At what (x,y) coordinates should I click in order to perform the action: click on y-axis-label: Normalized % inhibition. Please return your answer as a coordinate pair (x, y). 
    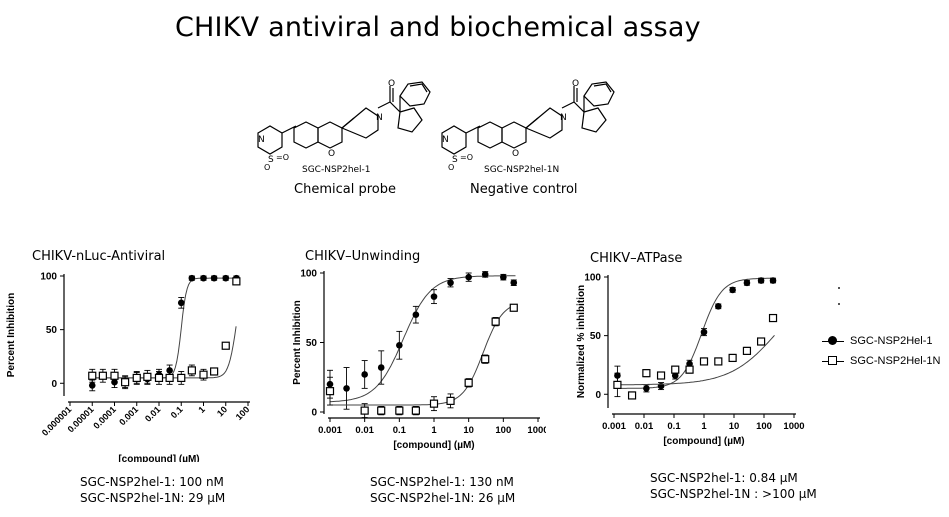
    Looking at the image, I should click on (581, 341).